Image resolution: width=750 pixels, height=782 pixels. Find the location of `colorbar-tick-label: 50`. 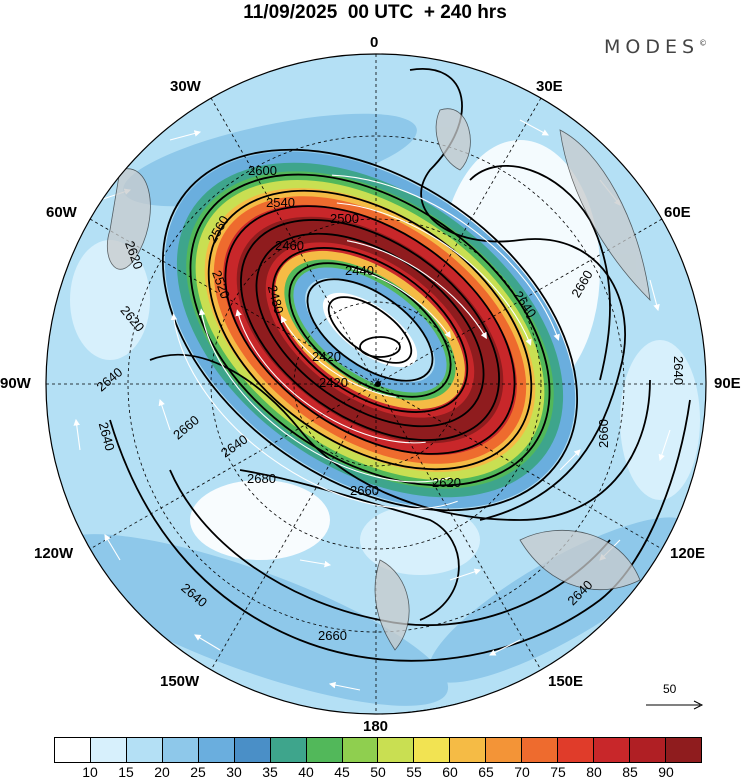

colorbar-tick-label: 50 is located at coordinates (378, 772).